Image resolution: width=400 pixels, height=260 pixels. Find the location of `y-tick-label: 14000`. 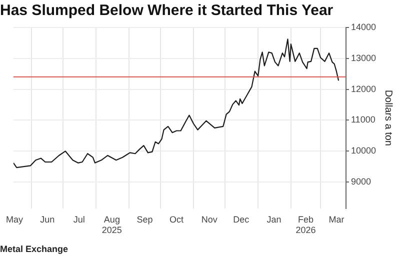

y-tick-label: 14000 is located at coordinates (363, 27).